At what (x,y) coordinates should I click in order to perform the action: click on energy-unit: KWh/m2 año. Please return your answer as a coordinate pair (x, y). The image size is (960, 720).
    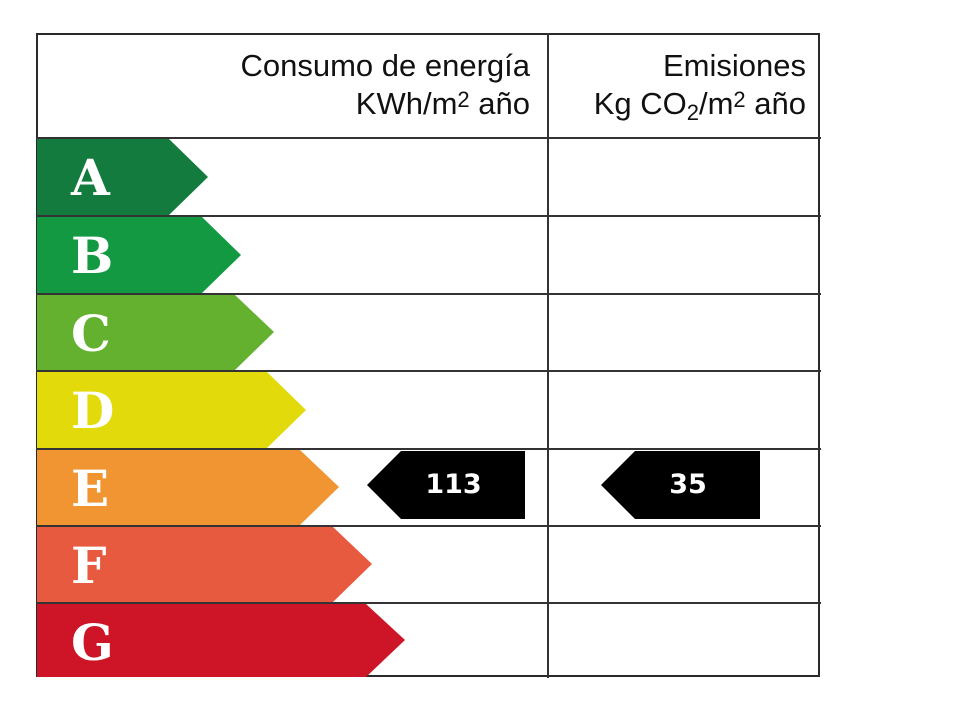
    Looking at the image, I should click on (340, 104).